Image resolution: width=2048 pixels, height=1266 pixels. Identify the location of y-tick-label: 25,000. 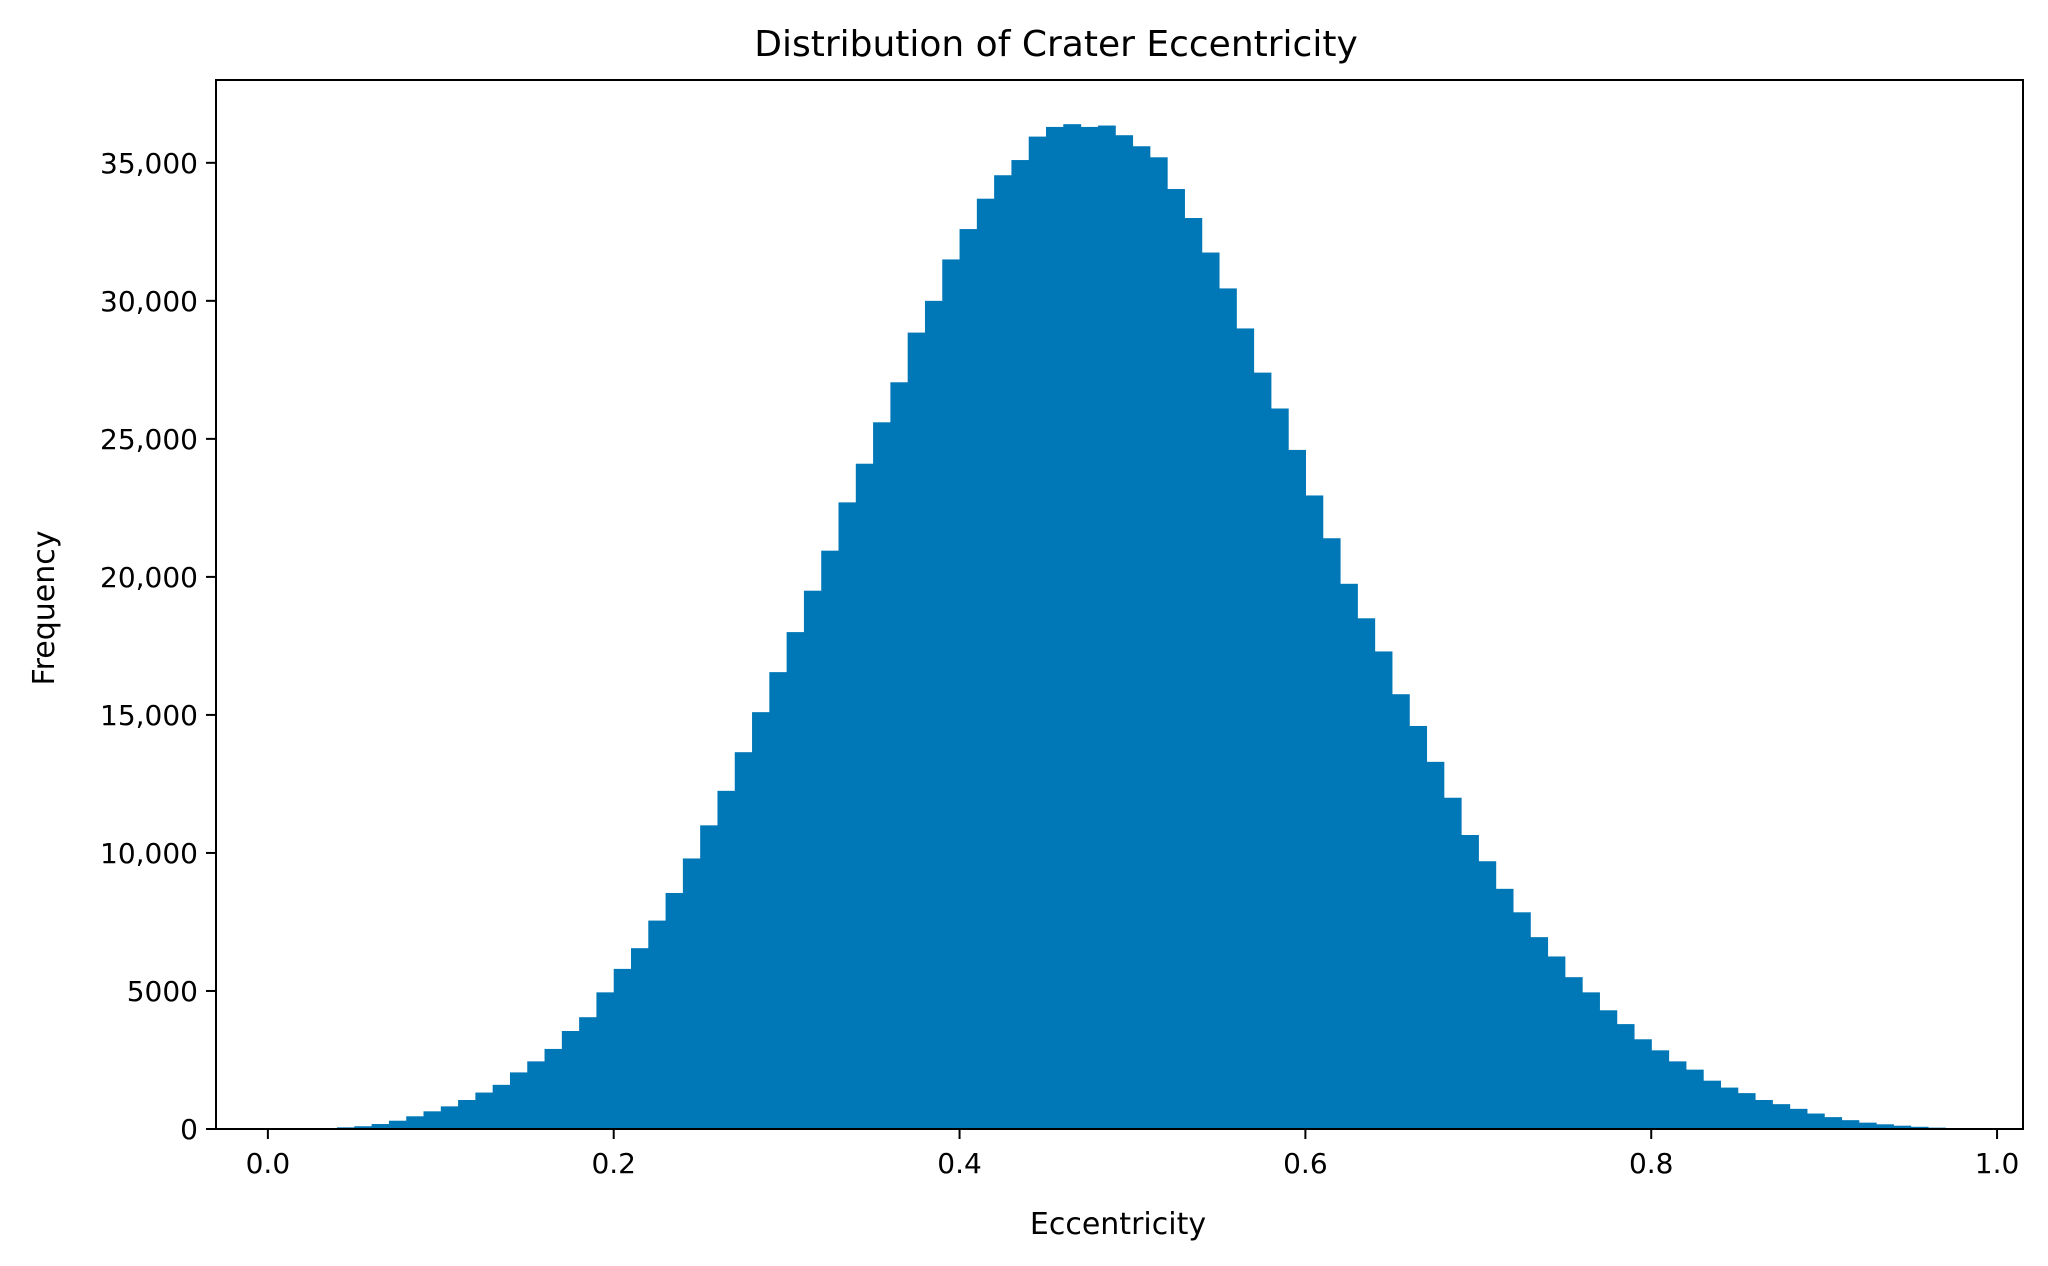
(149, 439).